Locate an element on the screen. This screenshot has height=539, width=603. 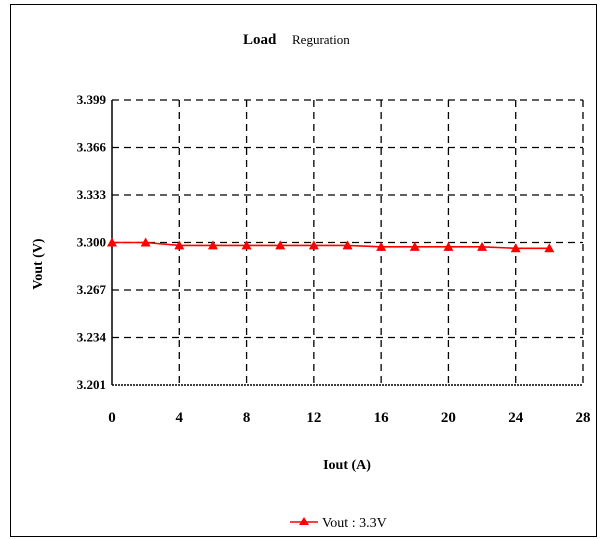
x-tick-label: 20 is located at coordinates (448, 418).